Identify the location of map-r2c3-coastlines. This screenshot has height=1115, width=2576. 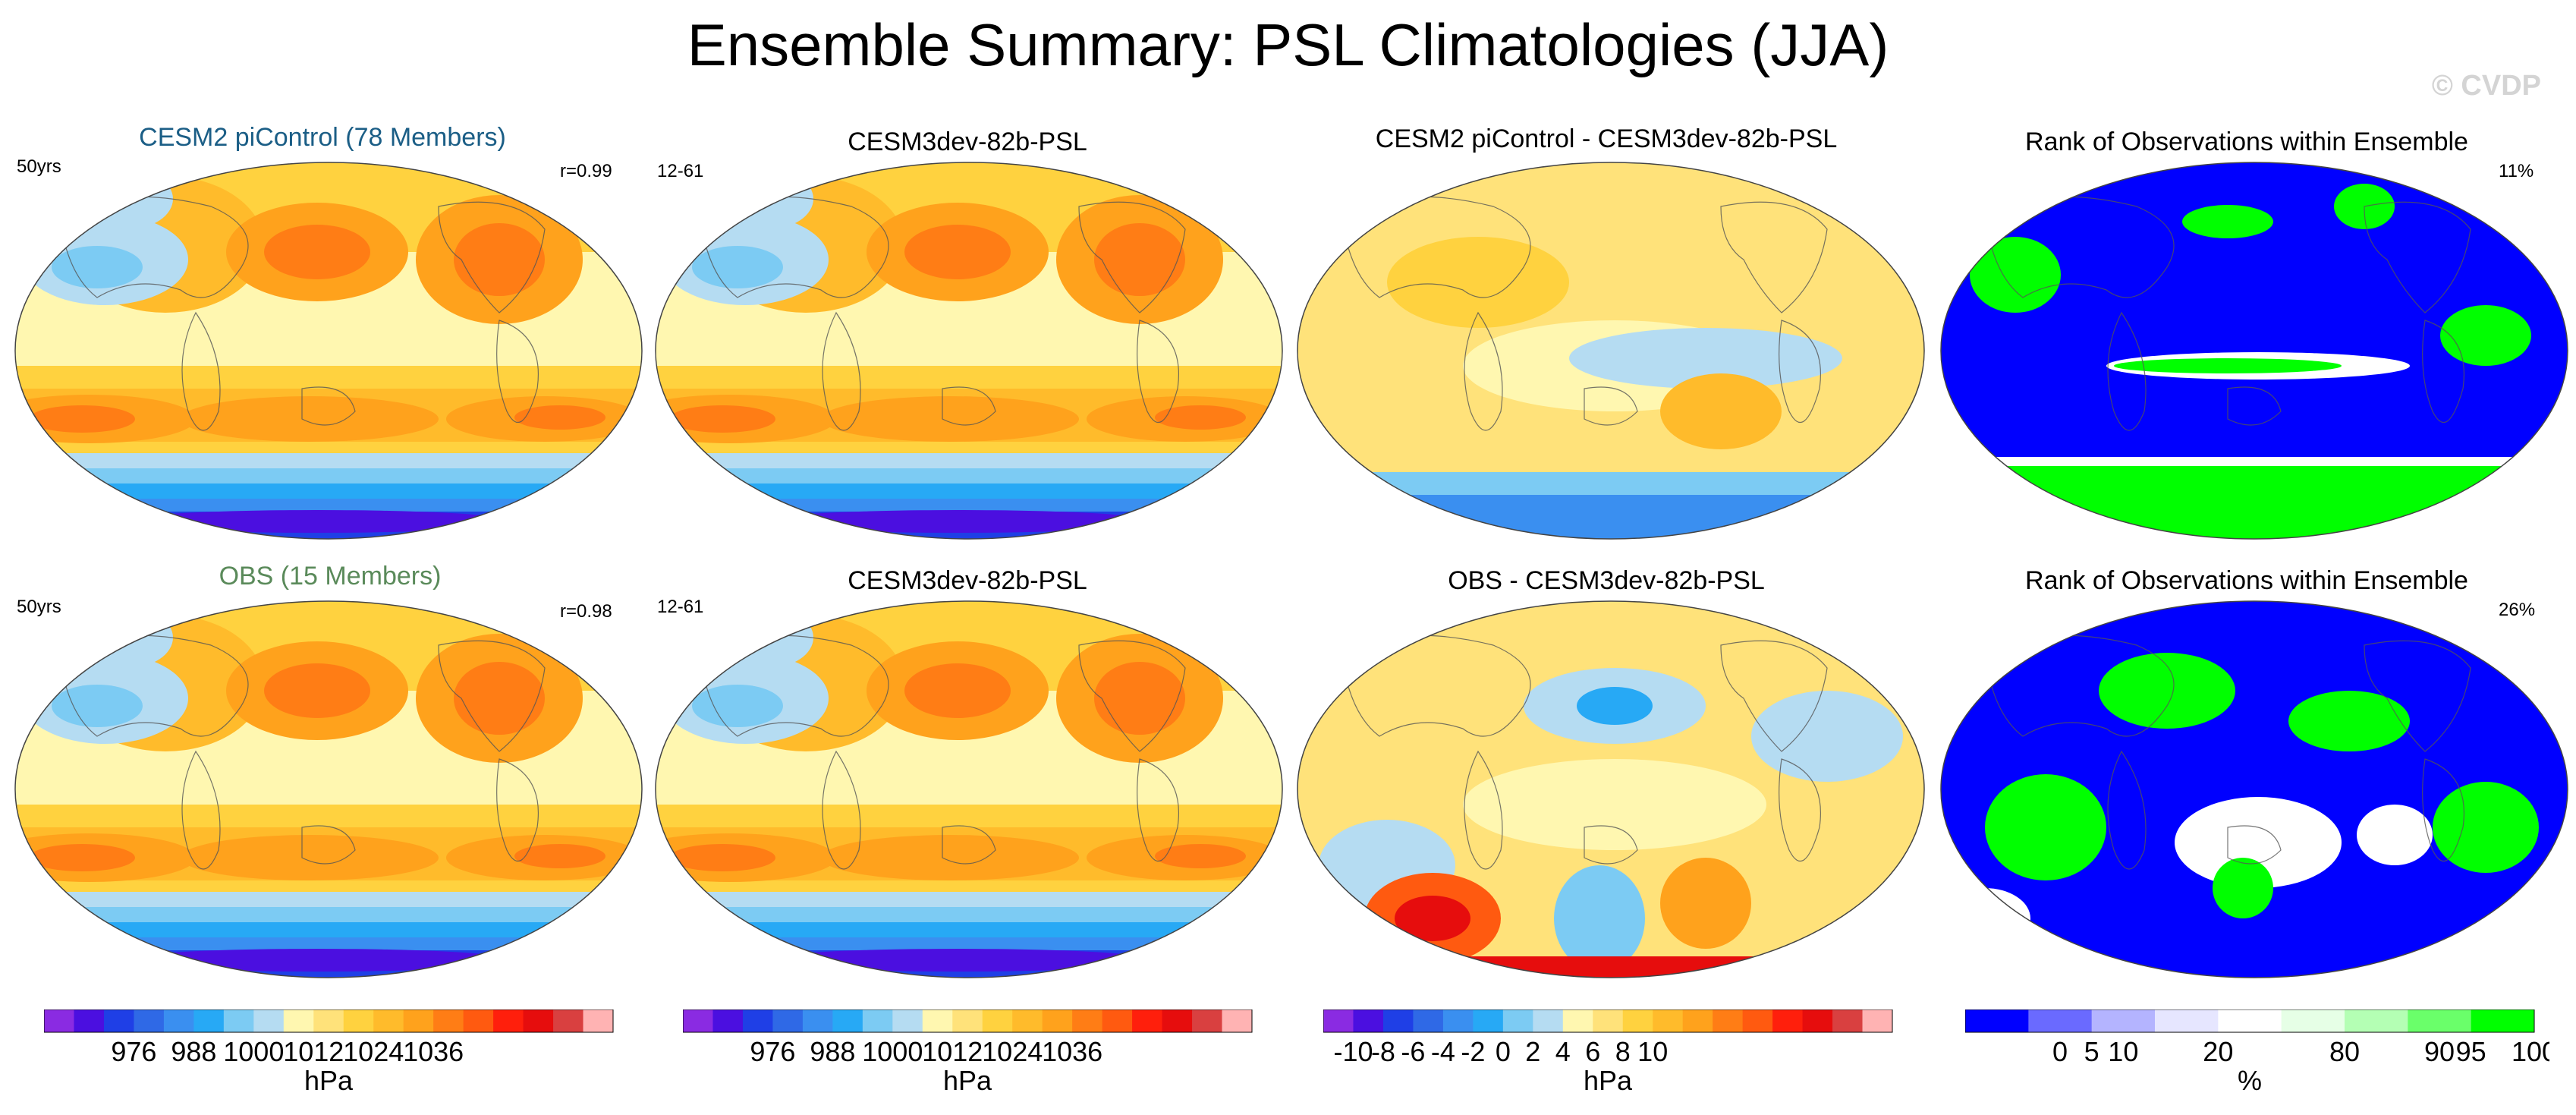
(1584, 752).